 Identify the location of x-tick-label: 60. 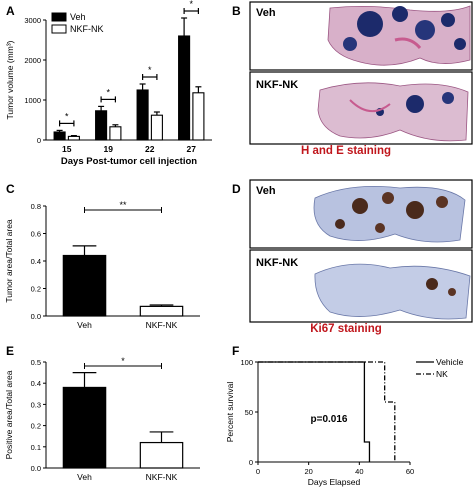
(410, 471).